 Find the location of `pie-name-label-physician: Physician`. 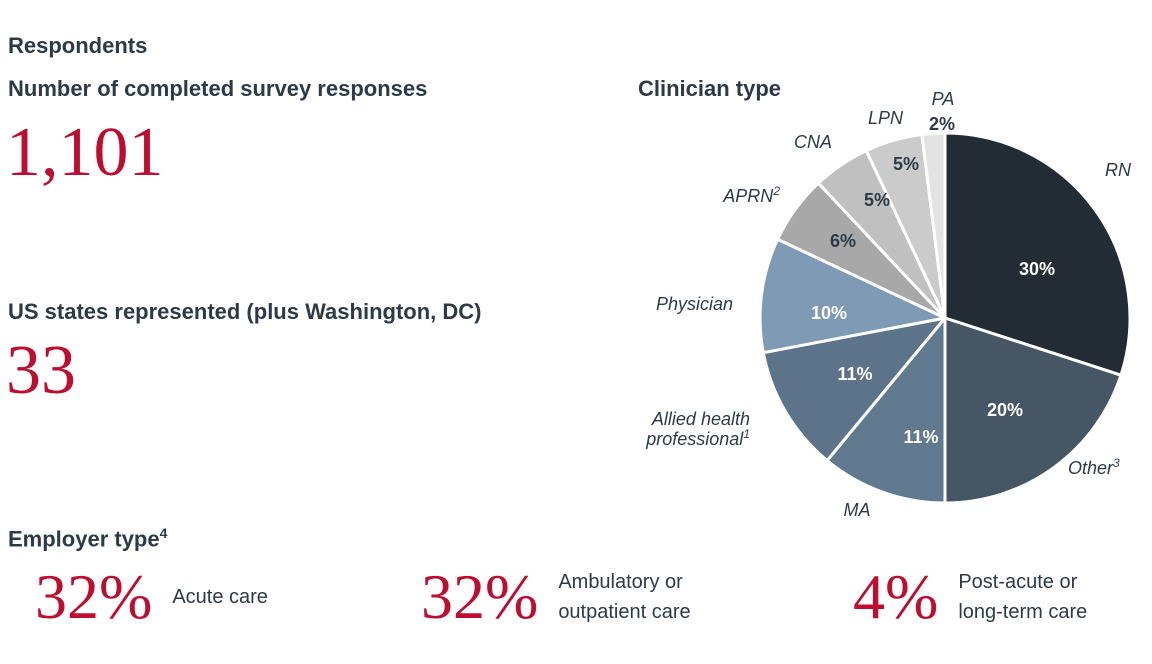

pie-name-label-physician: Physician is located at coordinates (694, 304).